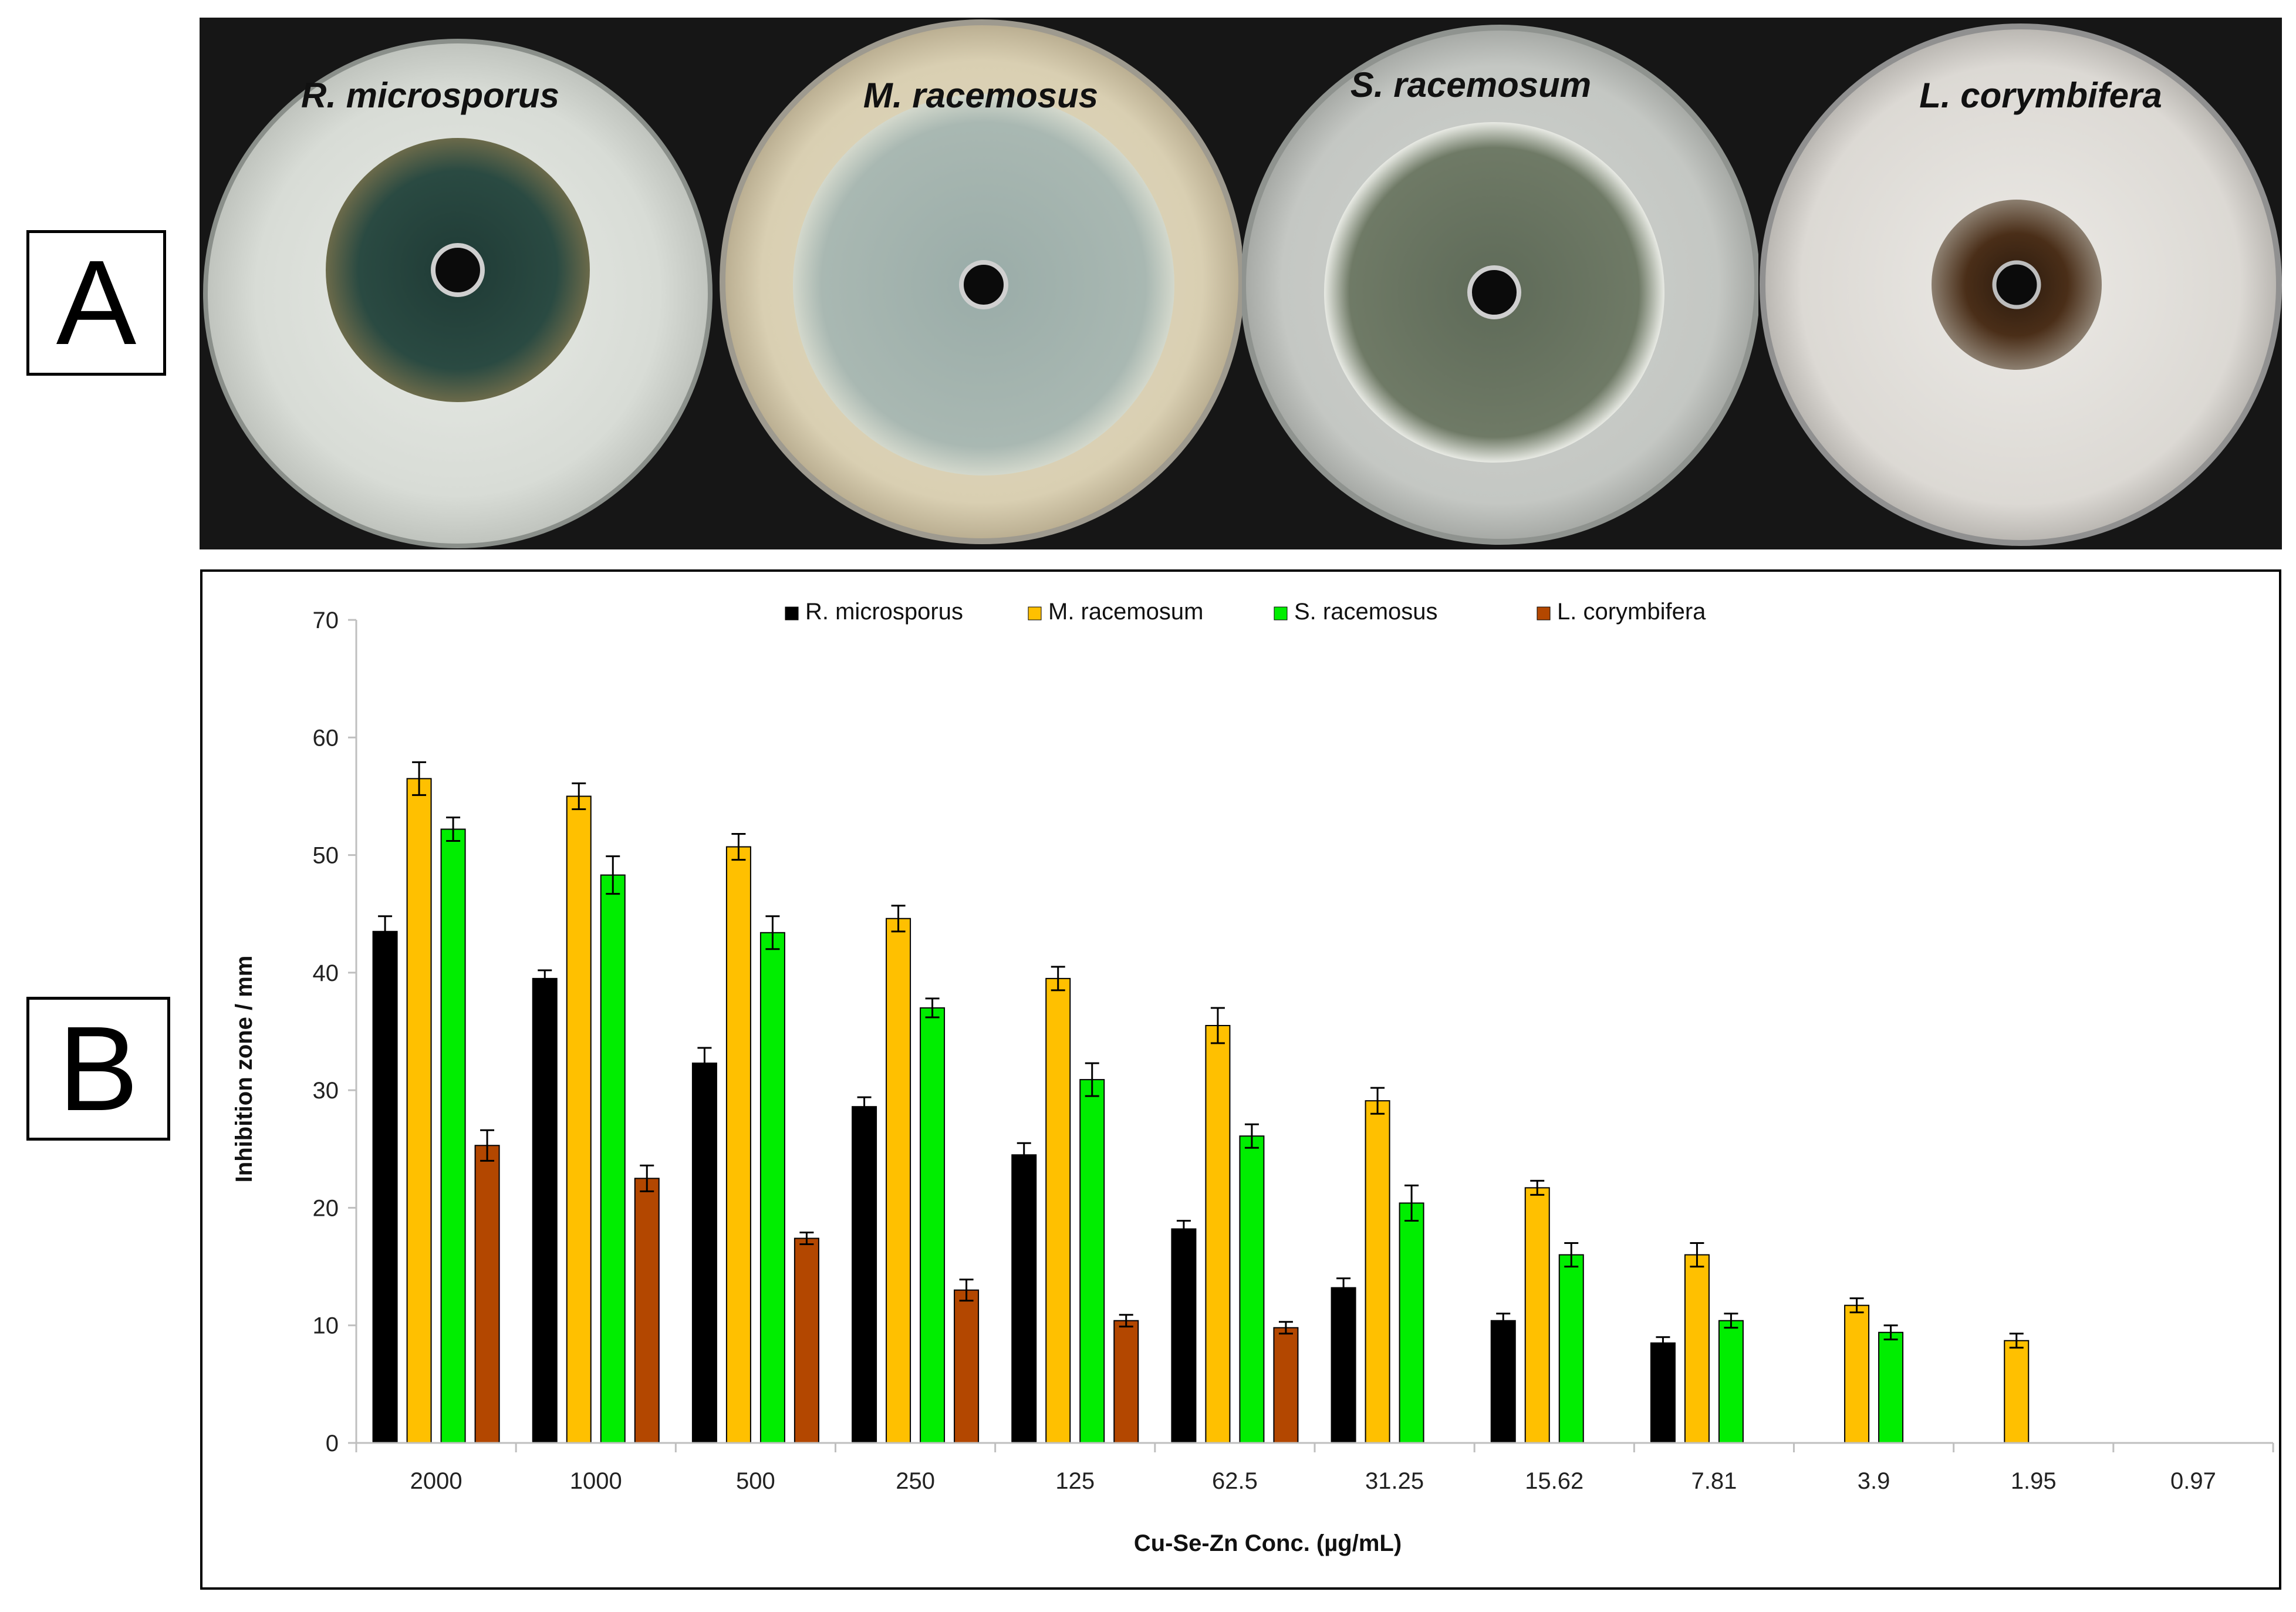 The image size is (2296, 1612). I want to click on petri-dish-s-racemosum: S. racemosum, so click(1500, 283).